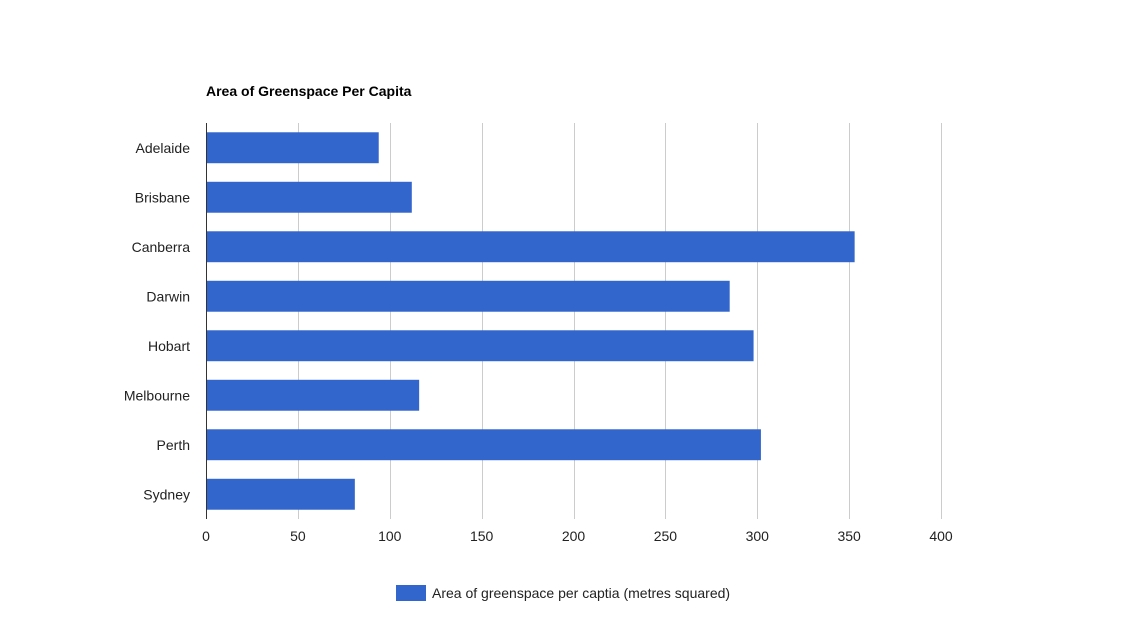 The height and width of the screenshot is (643, 1147). Describe the element at coordinates (173, 445) in the screenshot. I see `category-label: Perth` at that location.